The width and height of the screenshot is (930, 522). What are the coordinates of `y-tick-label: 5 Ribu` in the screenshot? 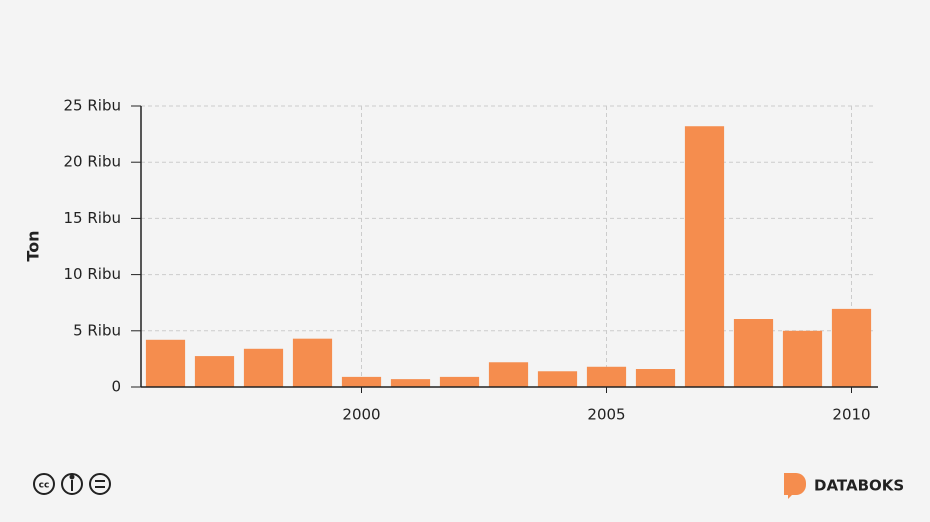 It's located at (97, 330).